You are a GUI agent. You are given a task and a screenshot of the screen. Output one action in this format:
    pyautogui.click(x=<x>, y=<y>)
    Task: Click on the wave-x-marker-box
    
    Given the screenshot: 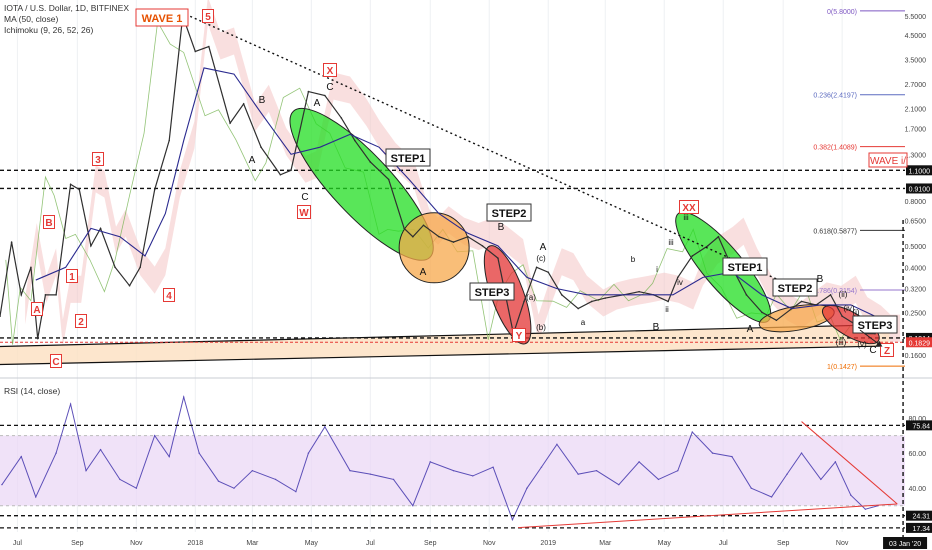 What is the action you would take?
    pyautogui.click(x=330, y=70)
    